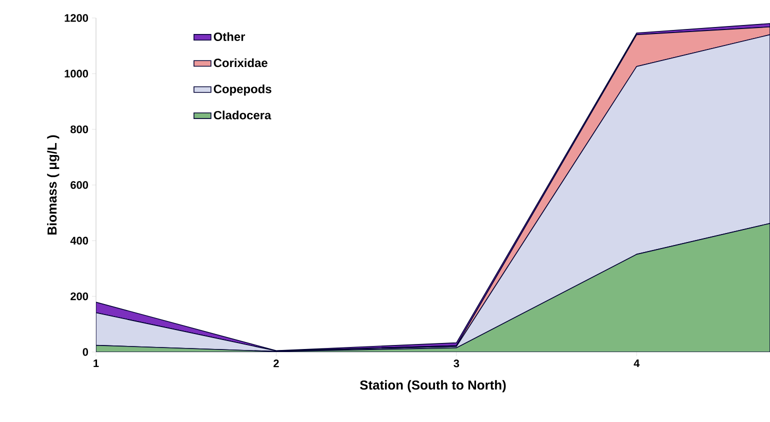 The height and width of the screenshot is (422, 770). What do you see at coordinates (76, 18) in the screenshot?
I see `y-tick-label: 1200` at bounding box center [76, 18].